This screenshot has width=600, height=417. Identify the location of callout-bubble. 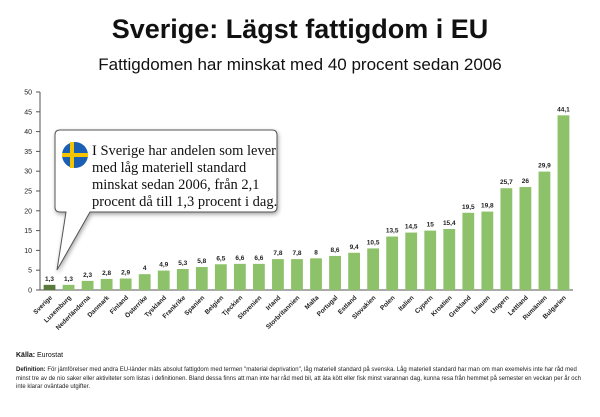
(166, 200).